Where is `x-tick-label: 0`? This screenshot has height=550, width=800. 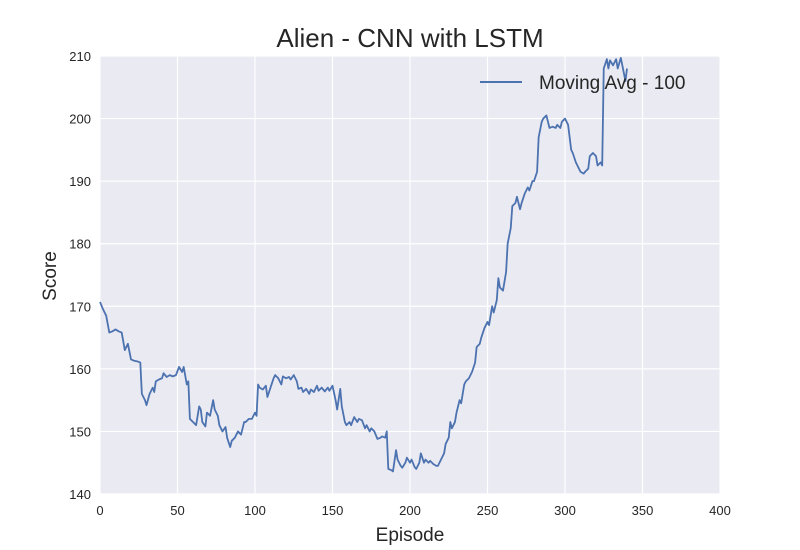
x-tick-label: 0 is located at coordinates (99, 510).